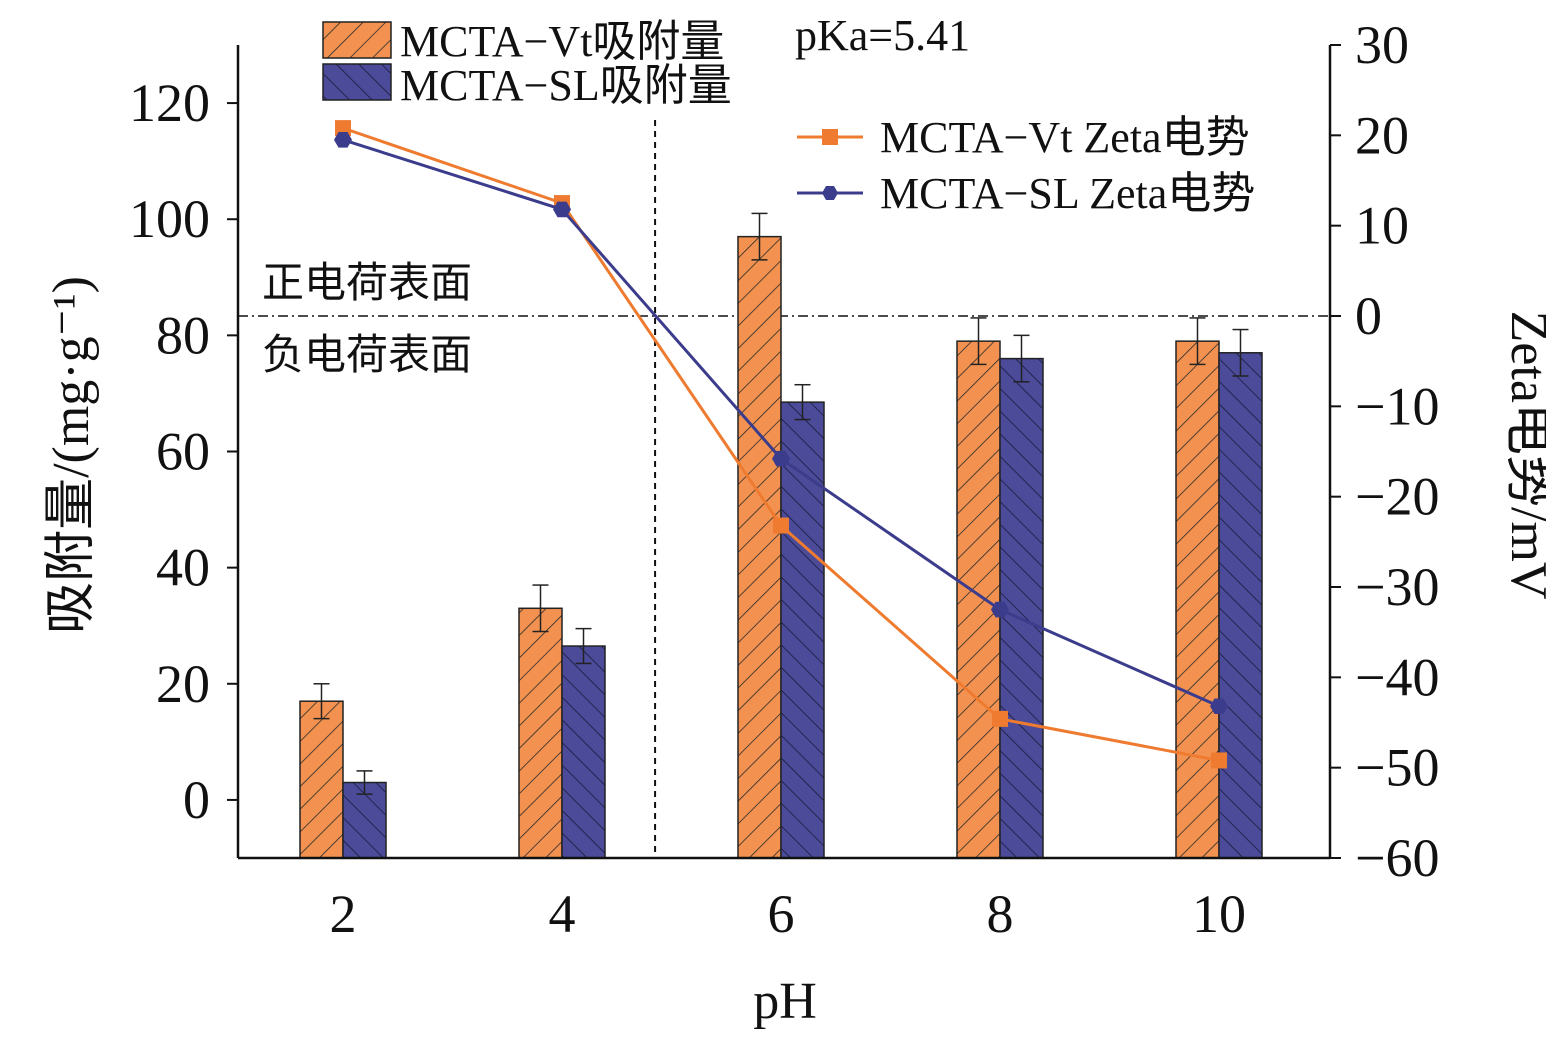 The image size is (1546, 1041). What do you see at coordinates (1382, 226) in the screenshot?
I see `y-right-tick-label: 10` at bounding box center [1382, 226].